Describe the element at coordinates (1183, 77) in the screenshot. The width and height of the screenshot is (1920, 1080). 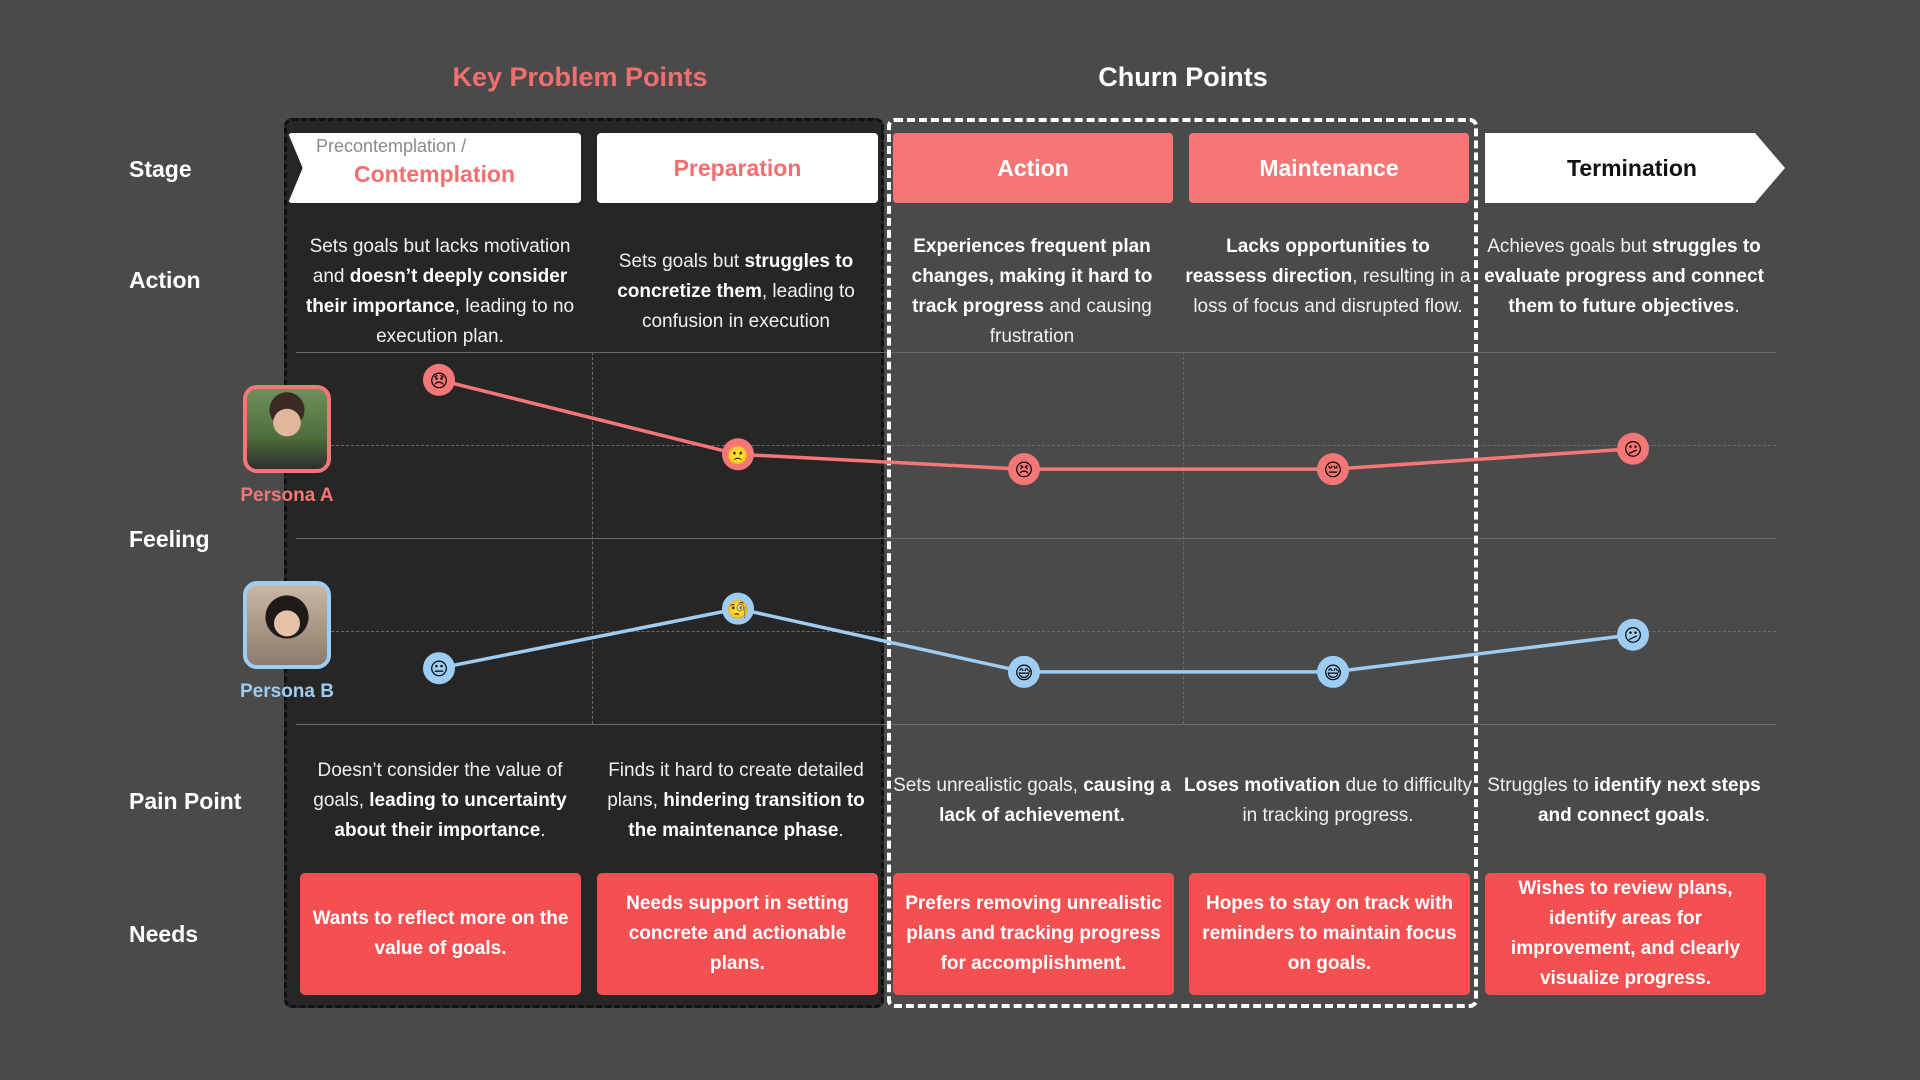
I see `churn-points-title: Churn Points` at that location.